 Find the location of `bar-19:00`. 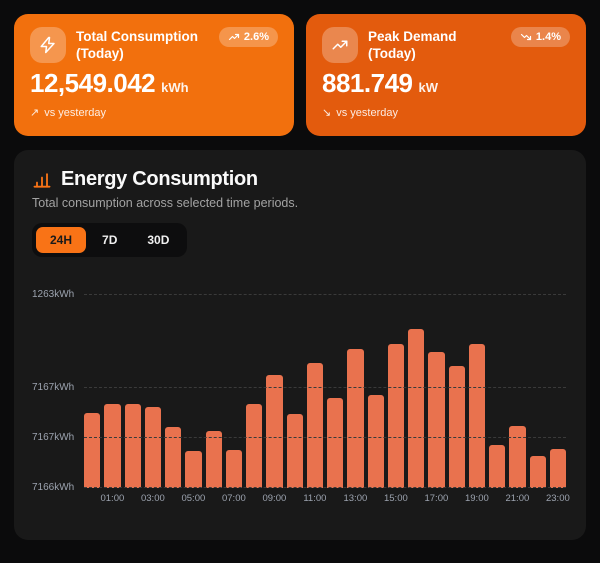

bar-19:00 is located at coordinates (476, 416).